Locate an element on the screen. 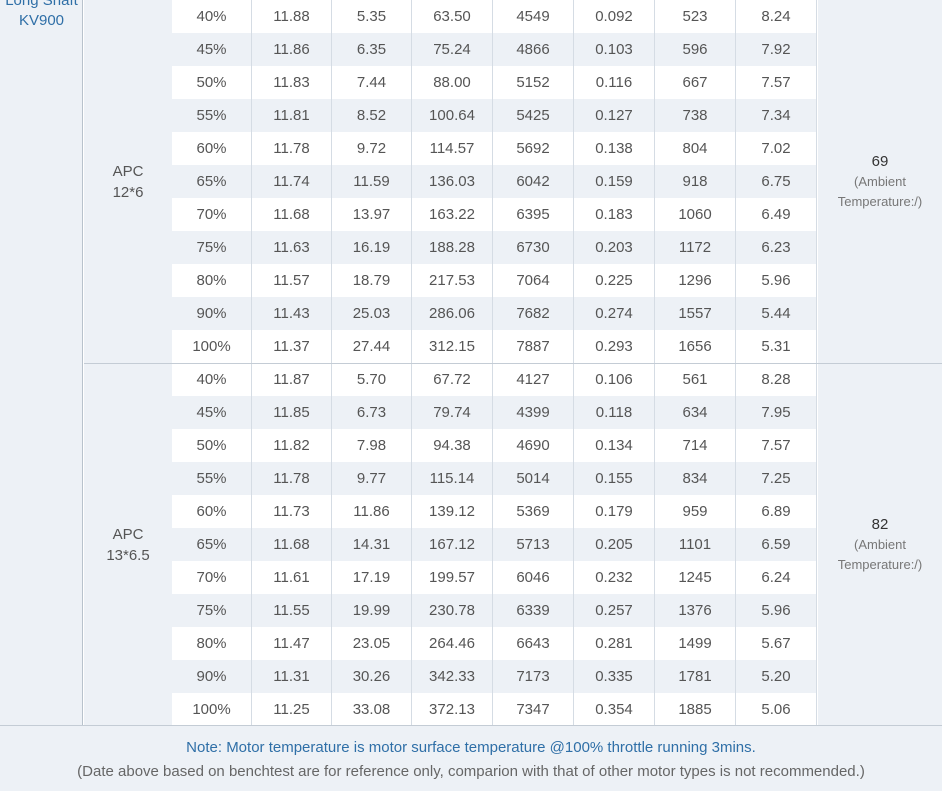  cell-throttle: 70% is located at coordinates (212, 214).